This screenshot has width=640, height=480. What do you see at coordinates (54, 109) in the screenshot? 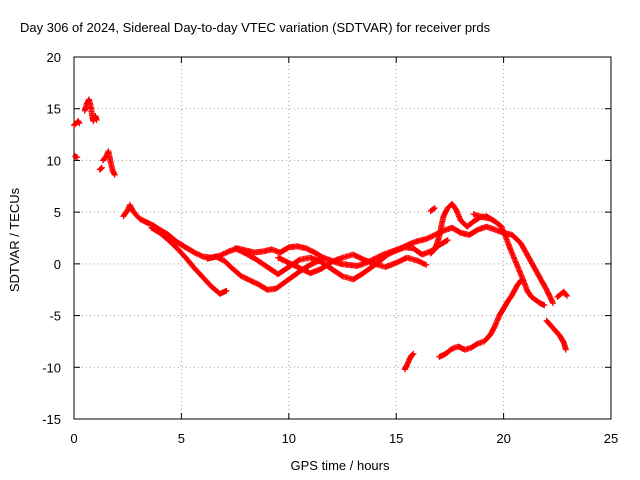
I see `y-tick-label: 15` at bounding box center [54, 109].